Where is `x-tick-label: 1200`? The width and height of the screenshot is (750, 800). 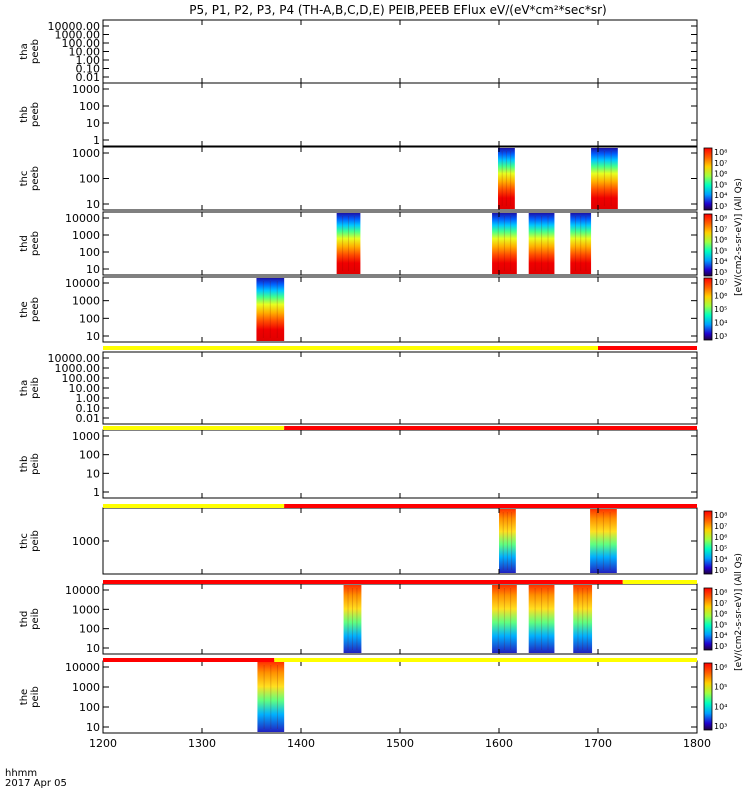 x-tick-label: 1200 is located at coordinates (103, 743).